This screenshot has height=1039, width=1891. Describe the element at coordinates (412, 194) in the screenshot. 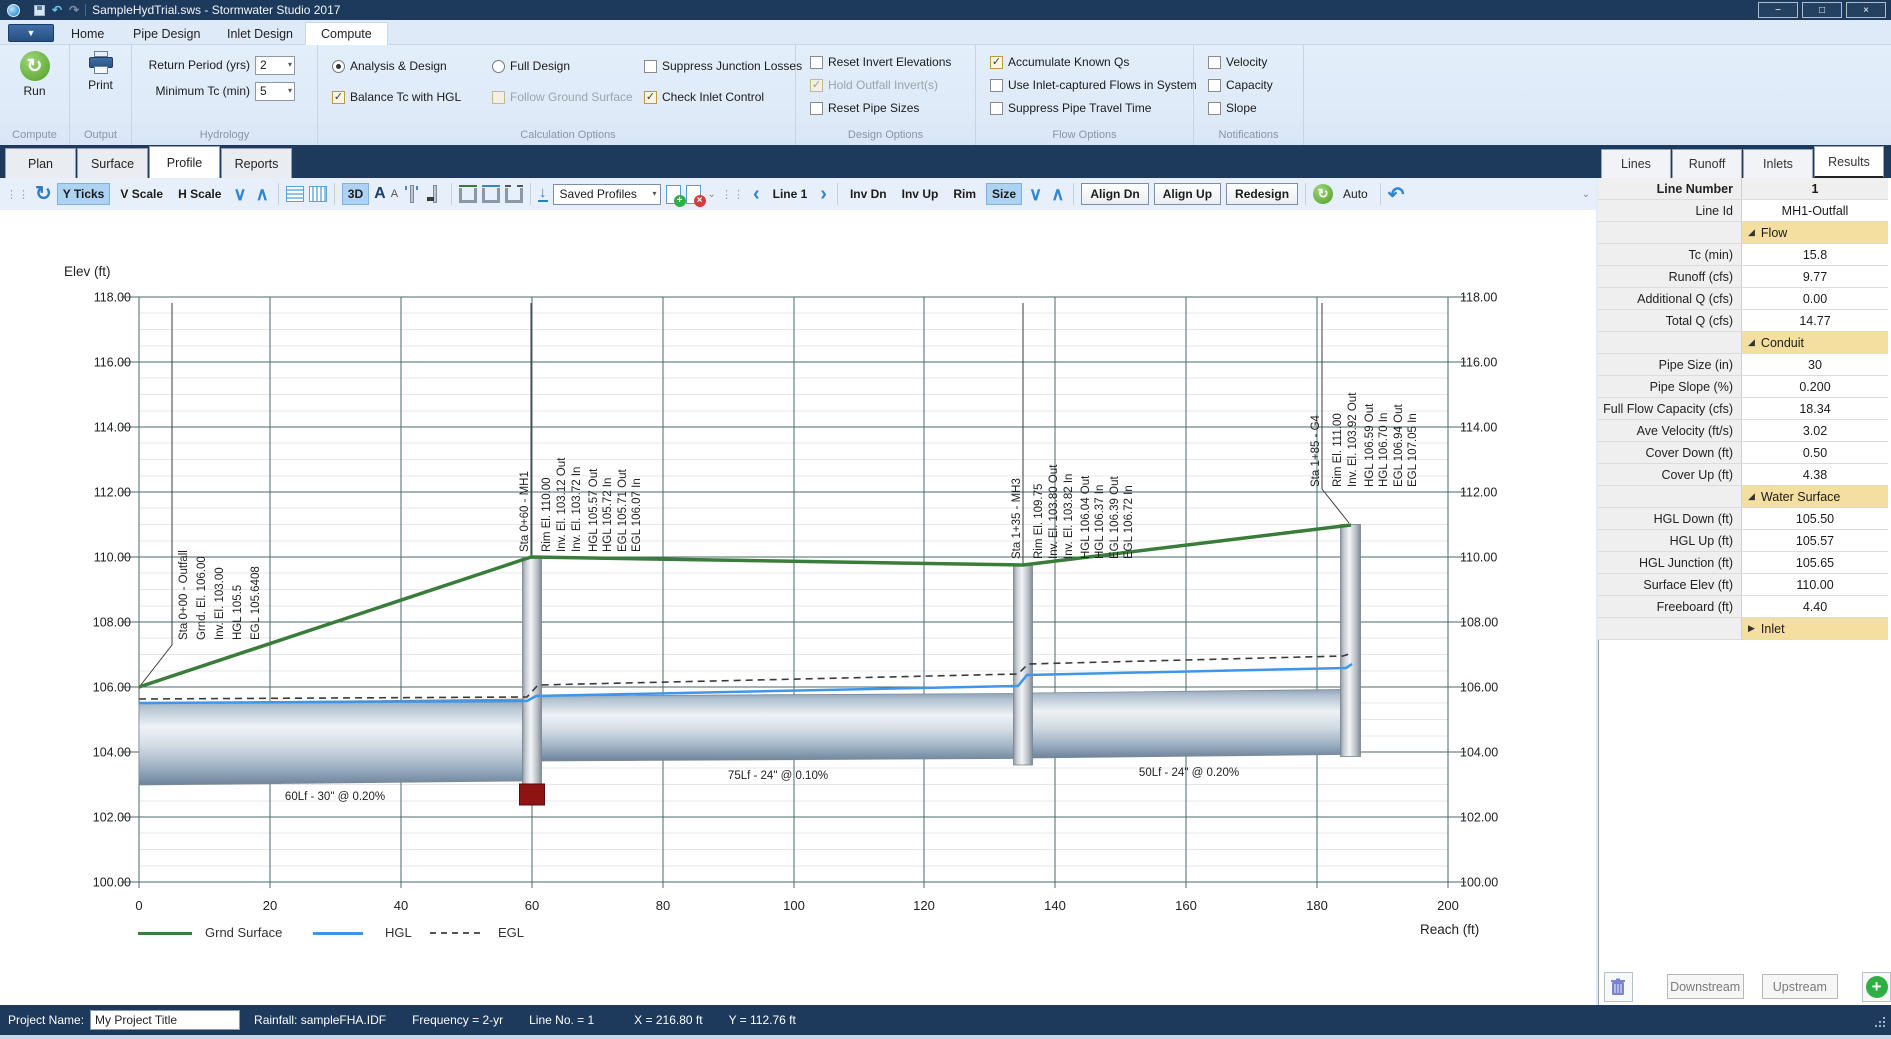

I see `station-ticks-icon` at that location.